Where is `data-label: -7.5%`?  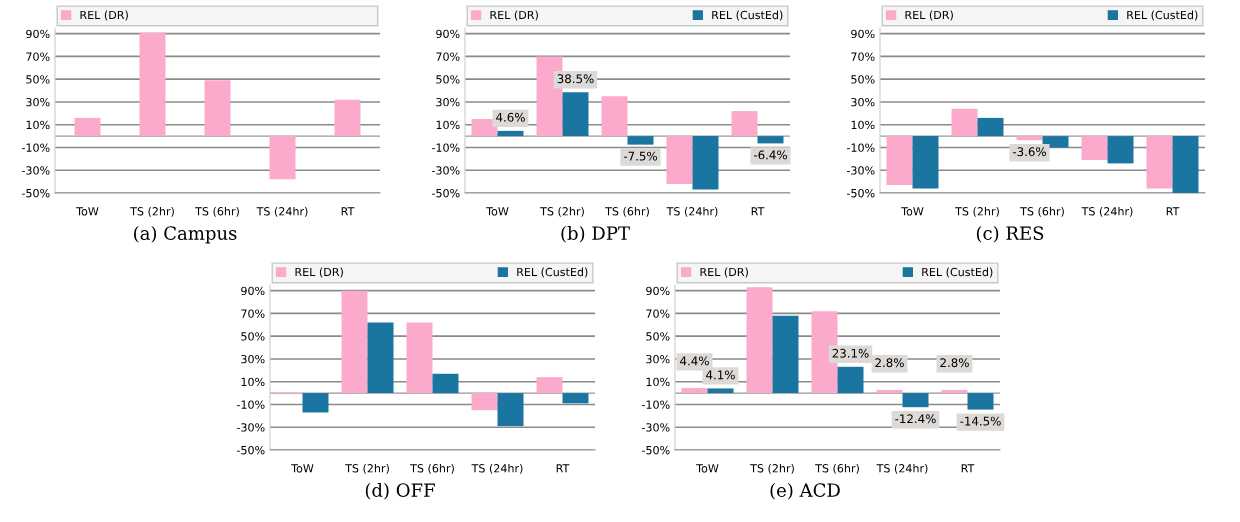
data-label: -7.5% is located at coordinates (640, 156).